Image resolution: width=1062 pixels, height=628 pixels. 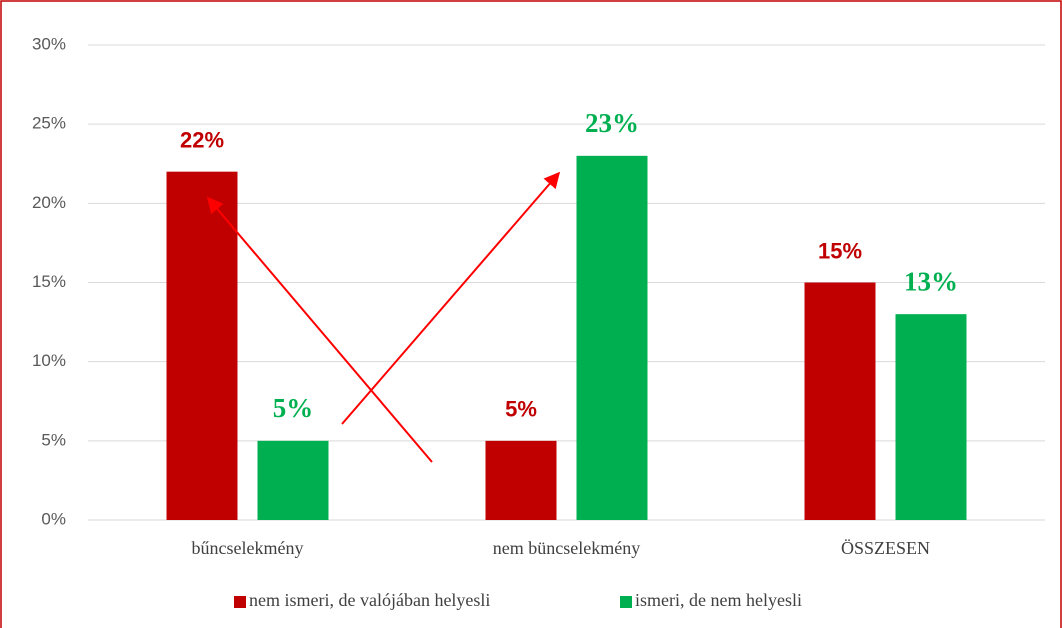 What do you see at coordinates (931, 281) in the screenshot?
I see `value-label: 13%` at bounding box center [931, 281].